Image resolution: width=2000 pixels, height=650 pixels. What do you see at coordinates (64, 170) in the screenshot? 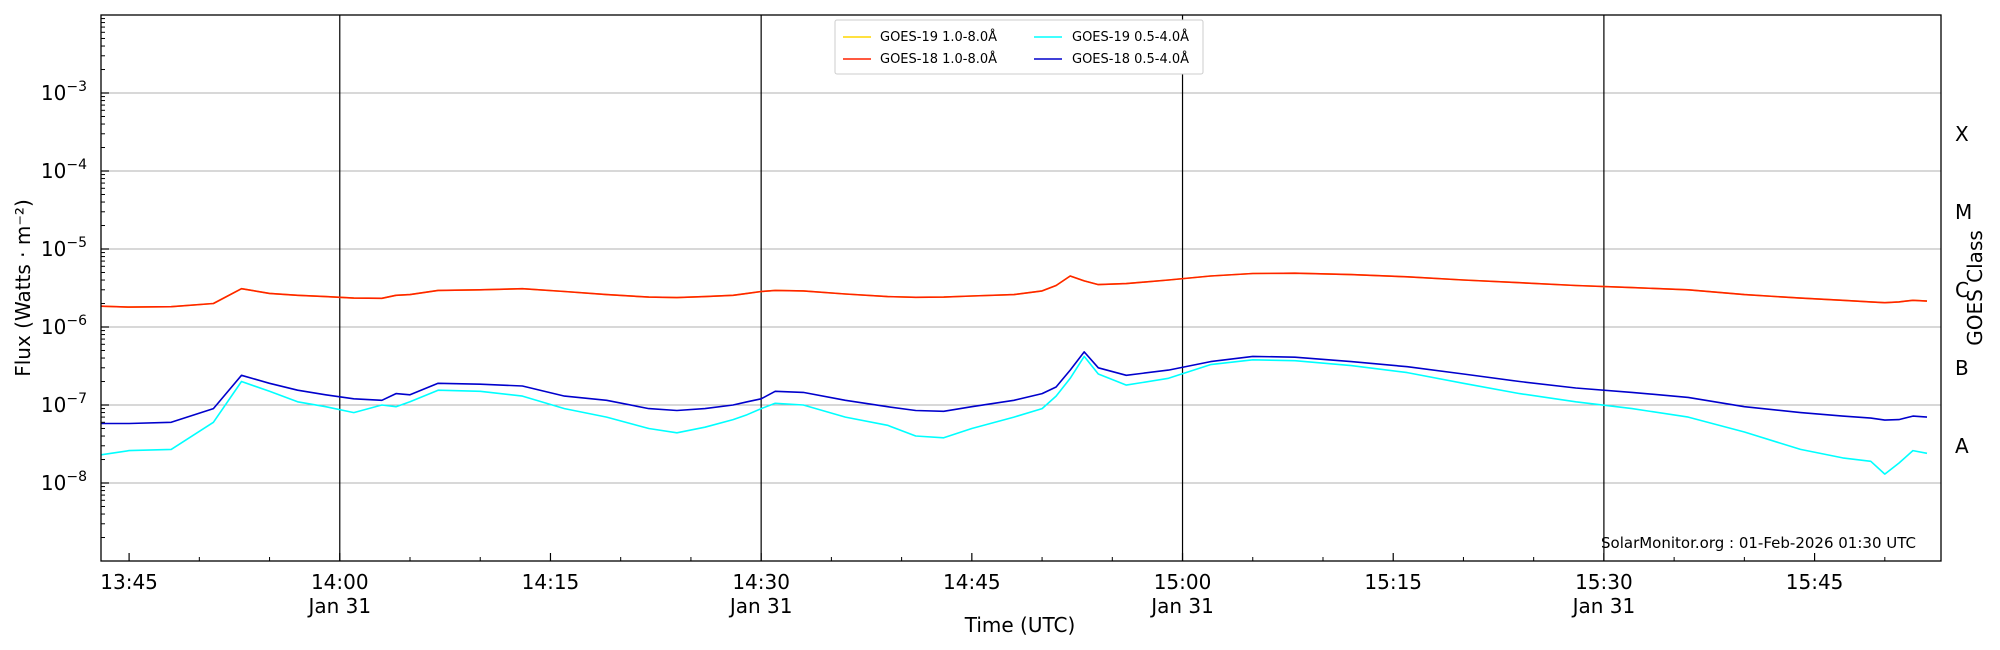
I see `y-tick-label: 10⁻⁴` at bounding box center [64, 170].